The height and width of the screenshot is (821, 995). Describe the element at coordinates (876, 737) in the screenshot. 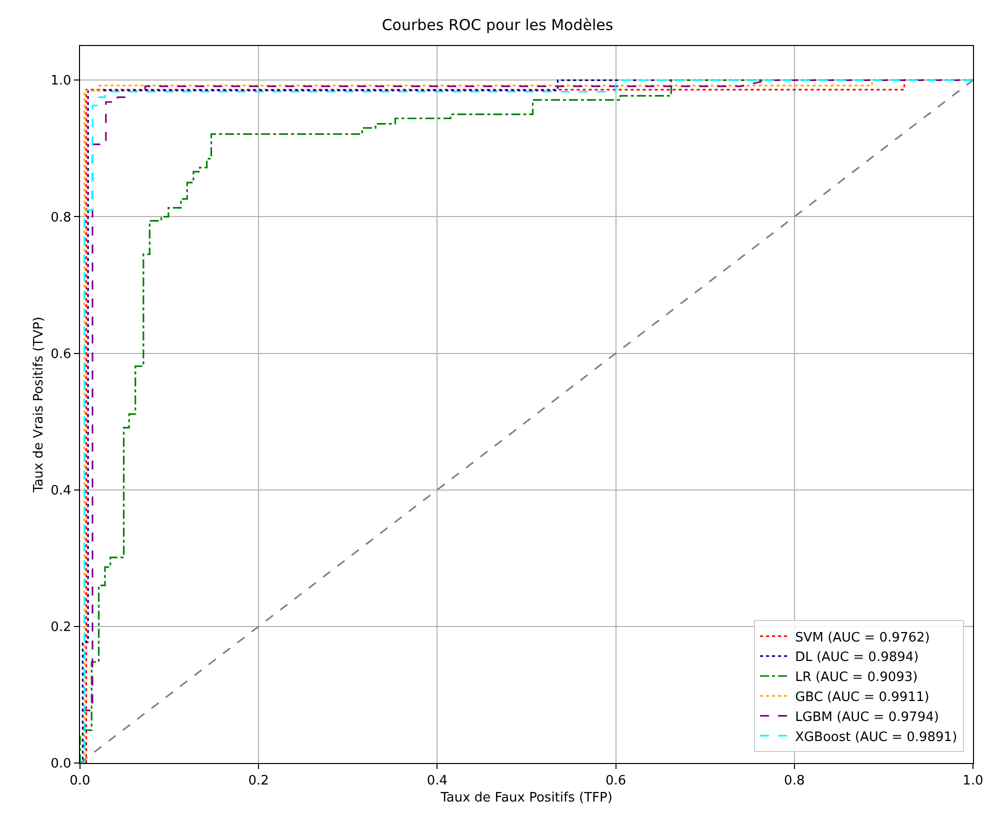

I see `legend-label: XGBoost (AUC = 0.9891)` at that location.